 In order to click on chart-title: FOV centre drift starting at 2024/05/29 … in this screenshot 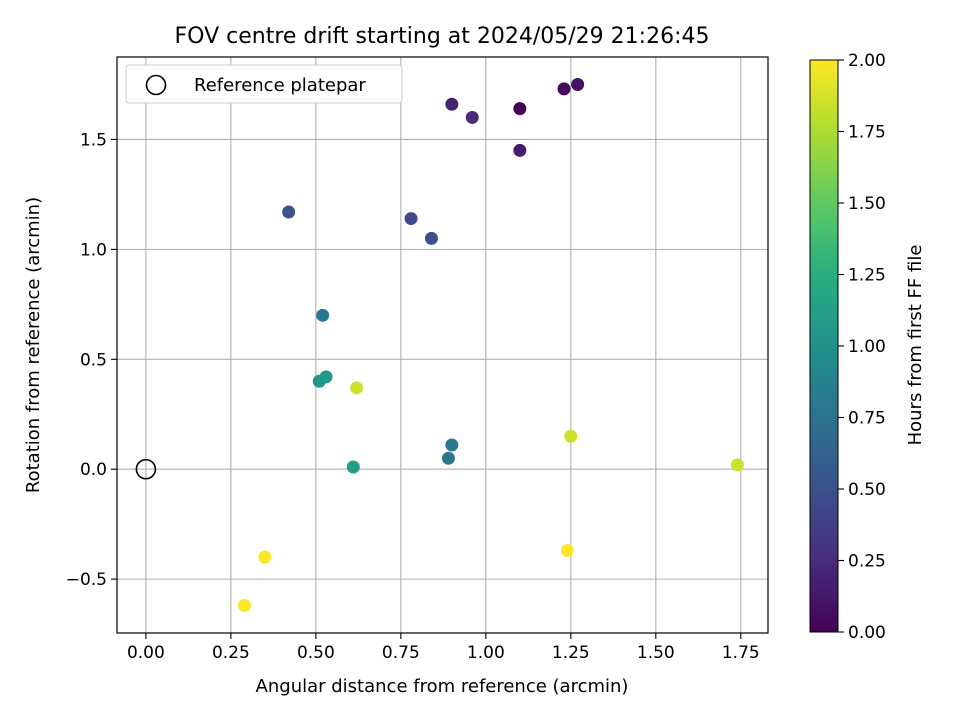, I will do `click(442, 36)`.